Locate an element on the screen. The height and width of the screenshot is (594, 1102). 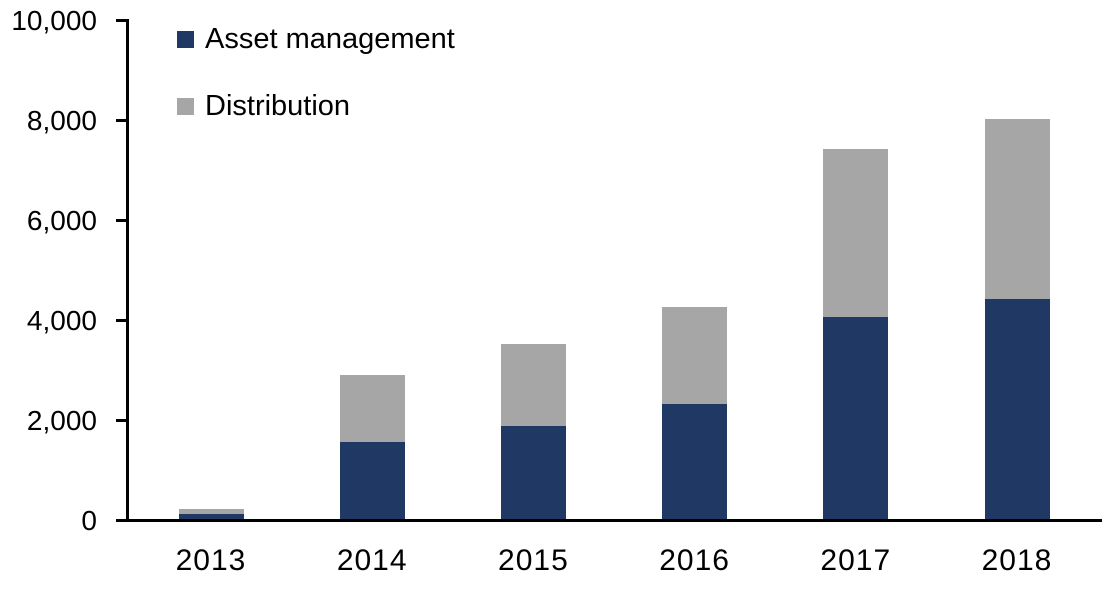
y-axis-label-8,000: 8,000 is located at coordinates (61, 120).